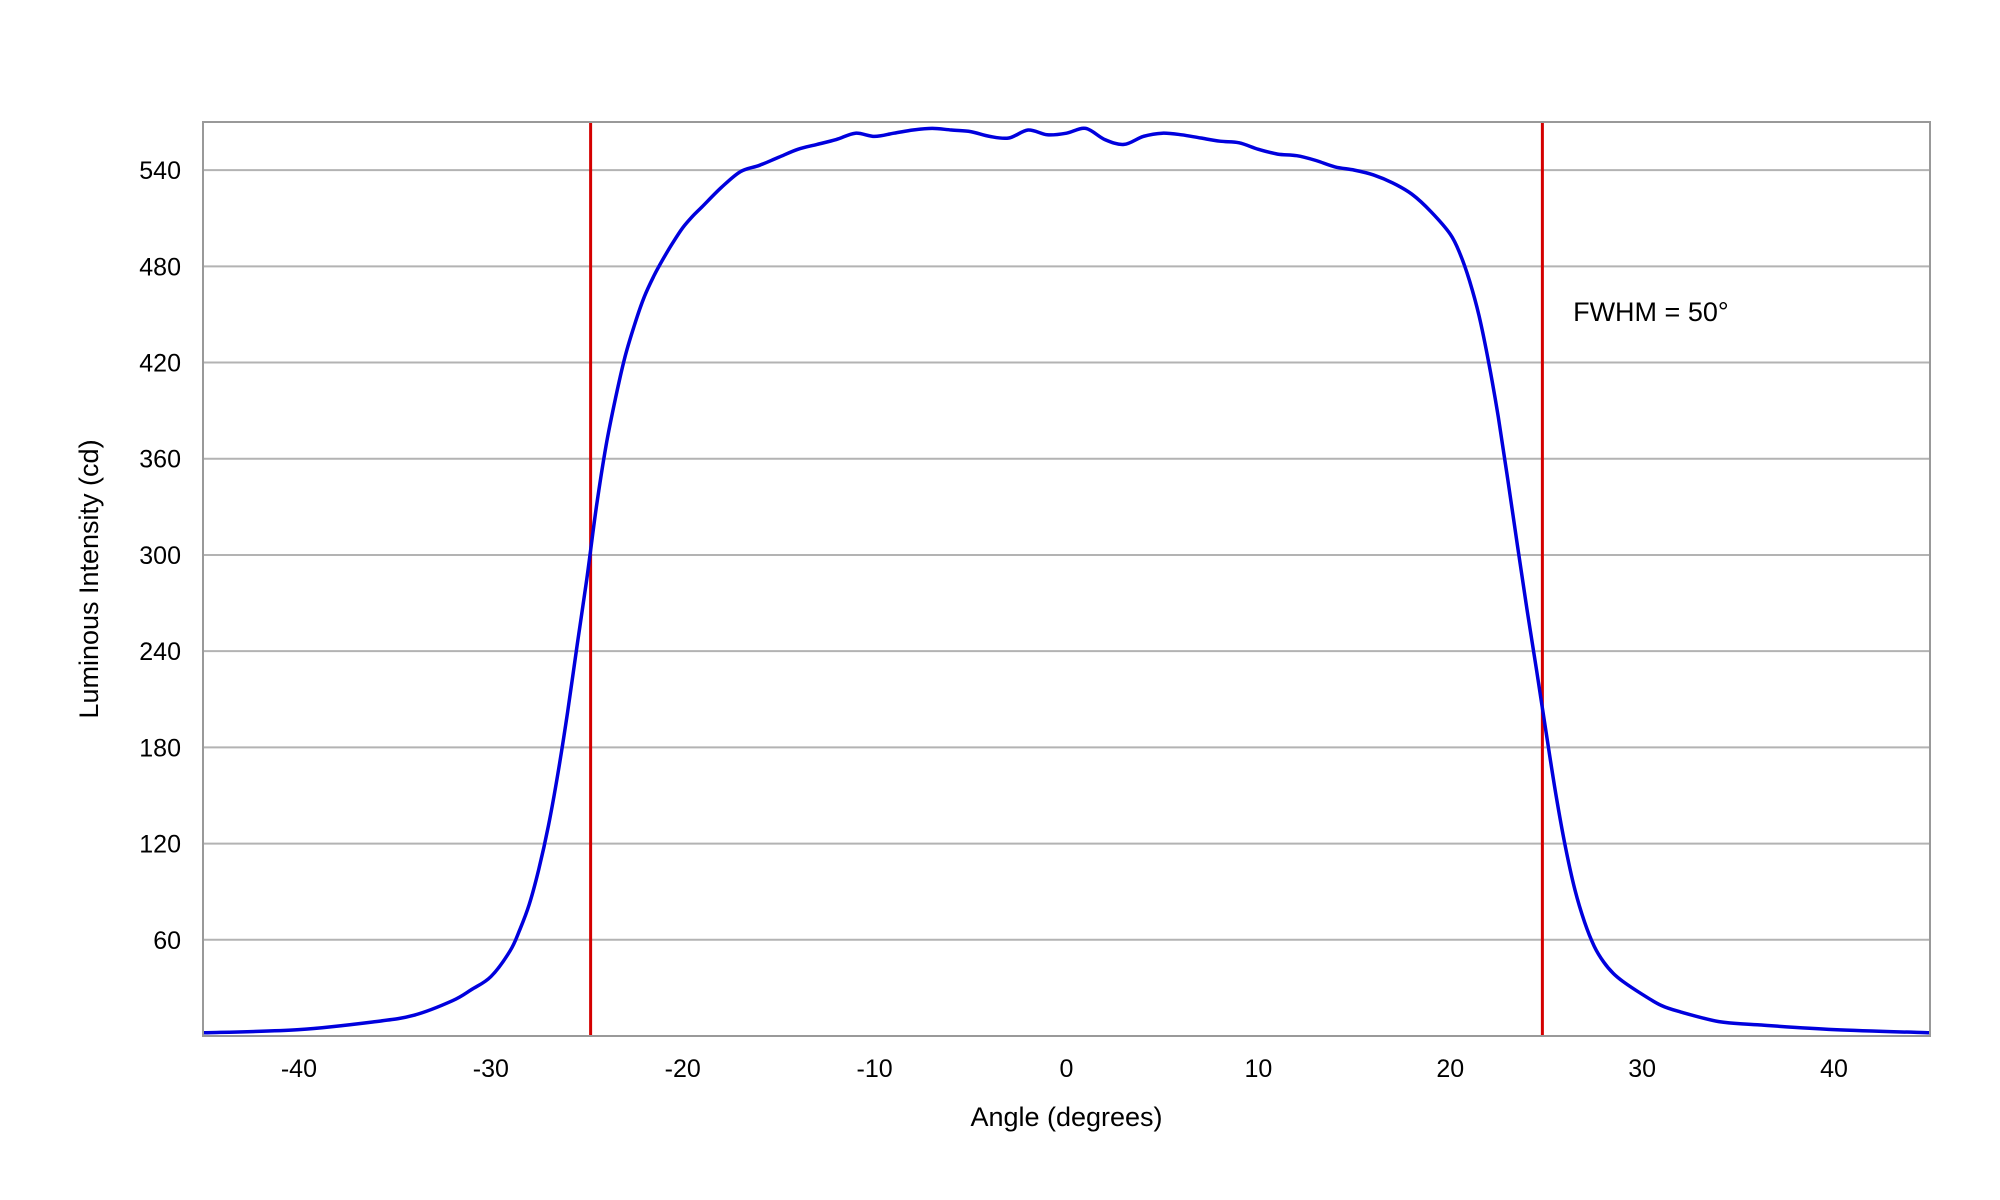  I want to click on x-tick-label: 20, so click(1450, 1069).